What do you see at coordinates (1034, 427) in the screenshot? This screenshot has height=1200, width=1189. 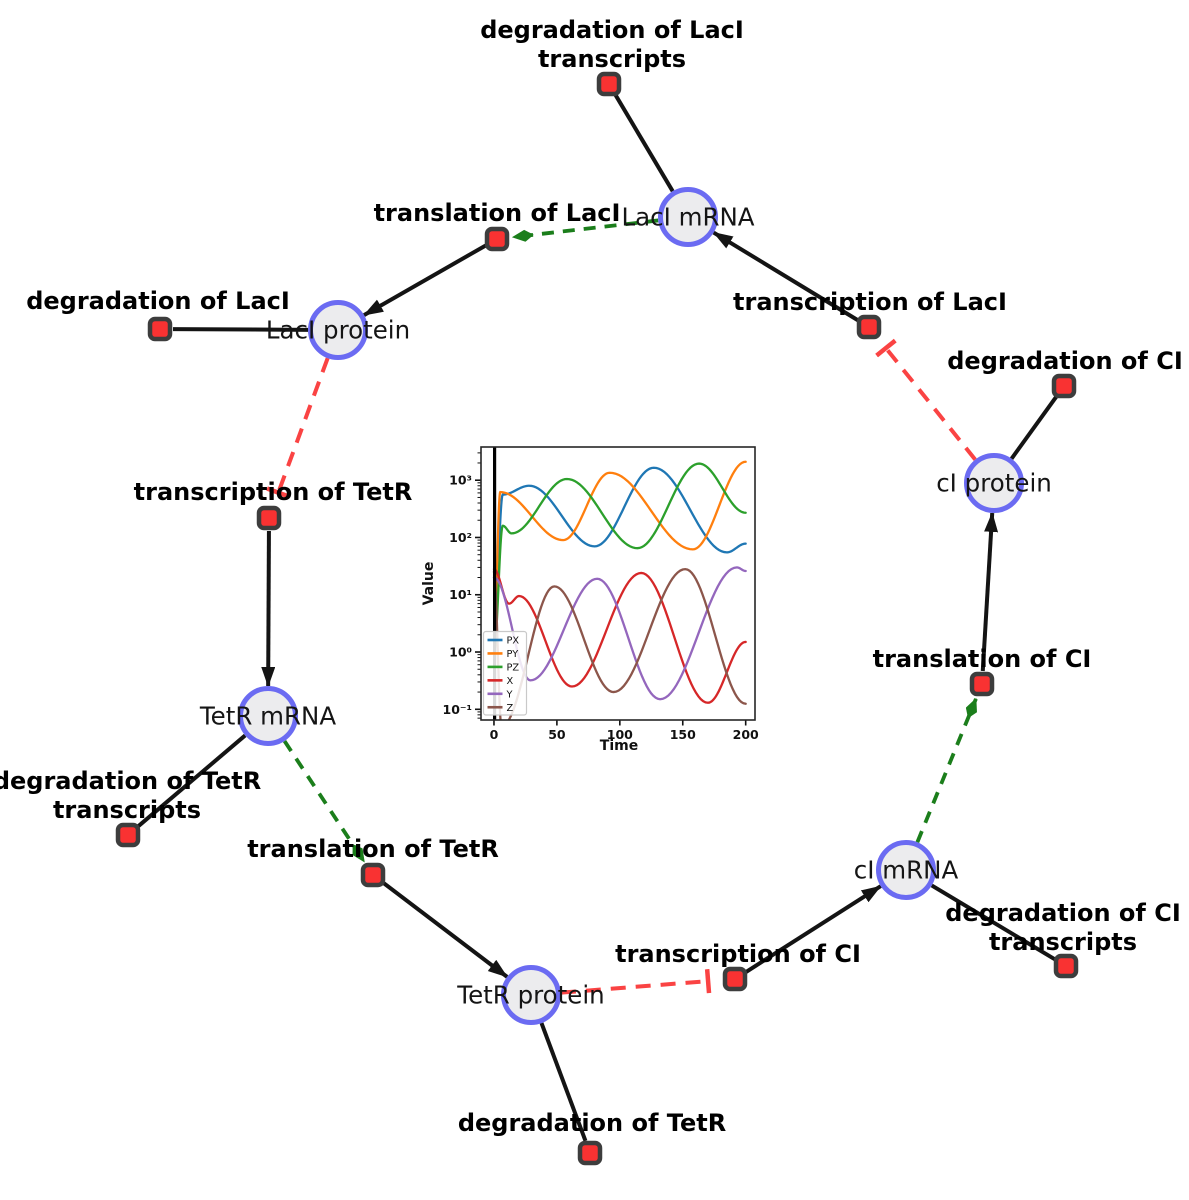 I see `edge-consumption-ci_protein-deg_ci` at bounding box center [1034, 427].